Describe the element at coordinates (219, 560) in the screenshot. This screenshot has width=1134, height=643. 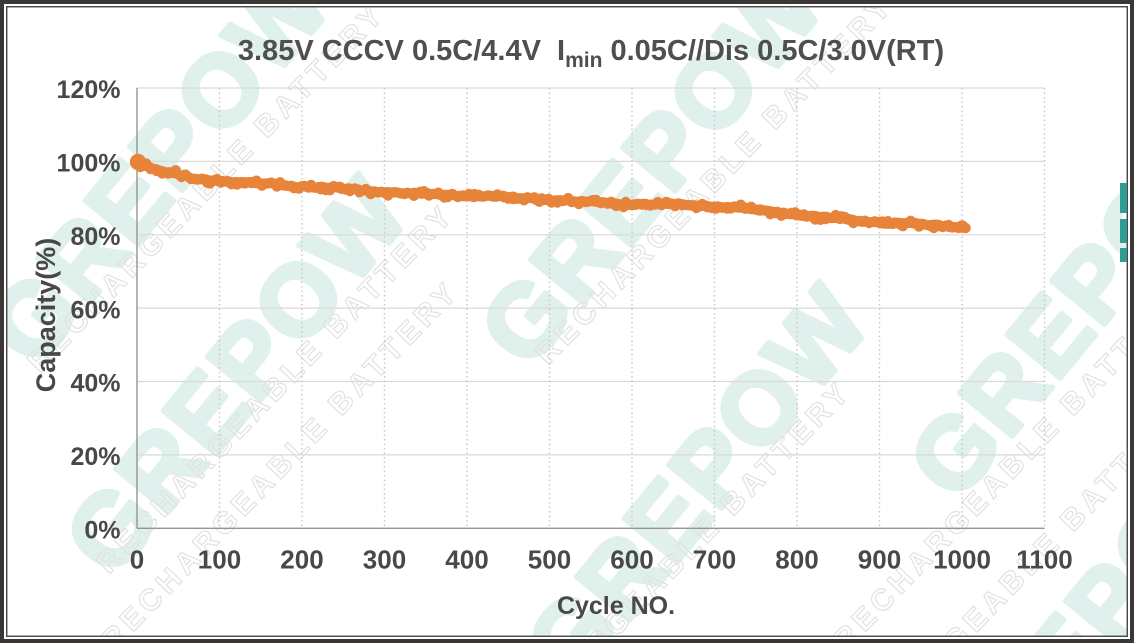
I see `svg-text: 100` at that location.